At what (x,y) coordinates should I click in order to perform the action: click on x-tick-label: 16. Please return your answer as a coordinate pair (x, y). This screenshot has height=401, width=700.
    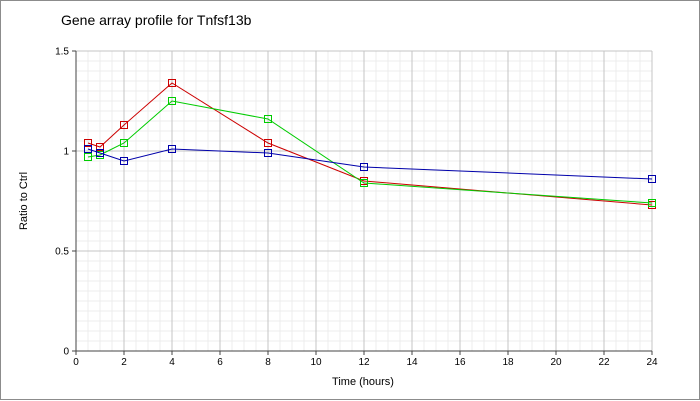
    Looking at the image, I should click on (460, 362).